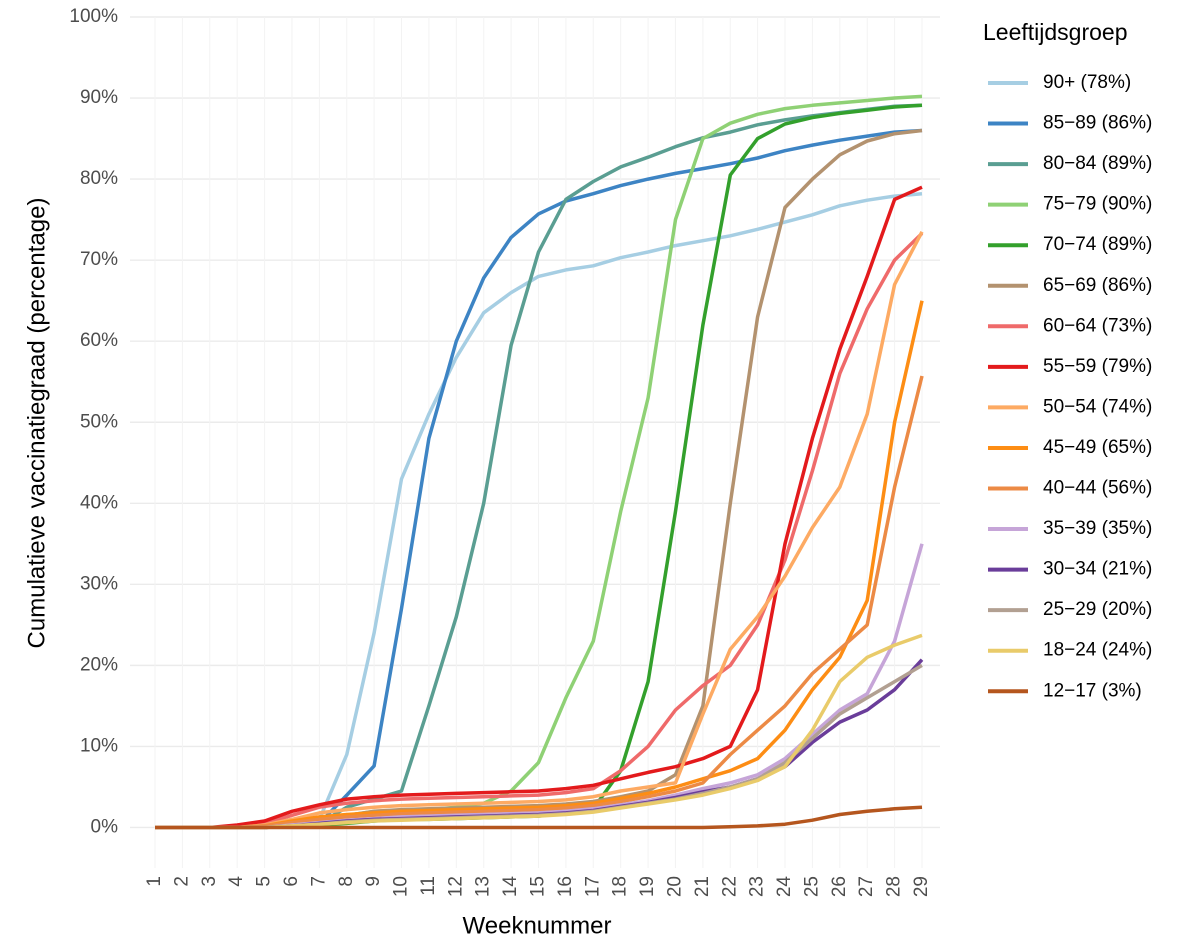 The image size is (1199, 948). I want to click on y-tick-label: 20%, so click(99, 664).